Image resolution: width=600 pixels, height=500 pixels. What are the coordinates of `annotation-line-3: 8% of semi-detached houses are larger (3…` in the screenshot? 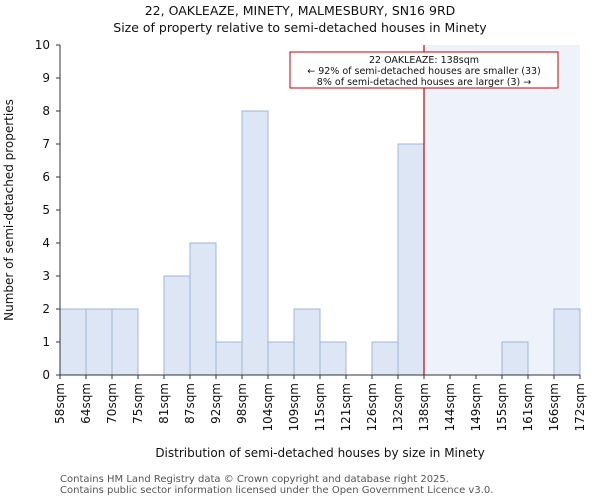 It's located at (424, 82).